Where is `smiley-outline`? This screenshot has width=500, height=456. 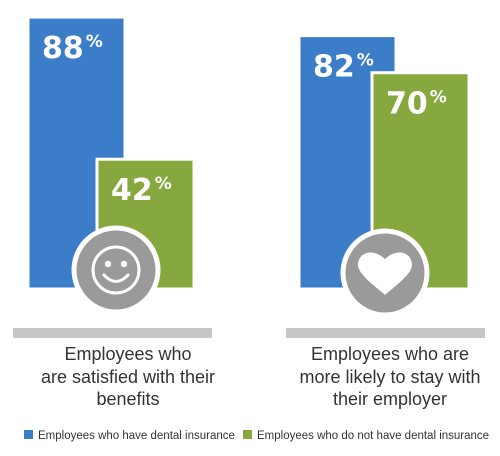 smiley-outline is located at coordinates (116, 270).